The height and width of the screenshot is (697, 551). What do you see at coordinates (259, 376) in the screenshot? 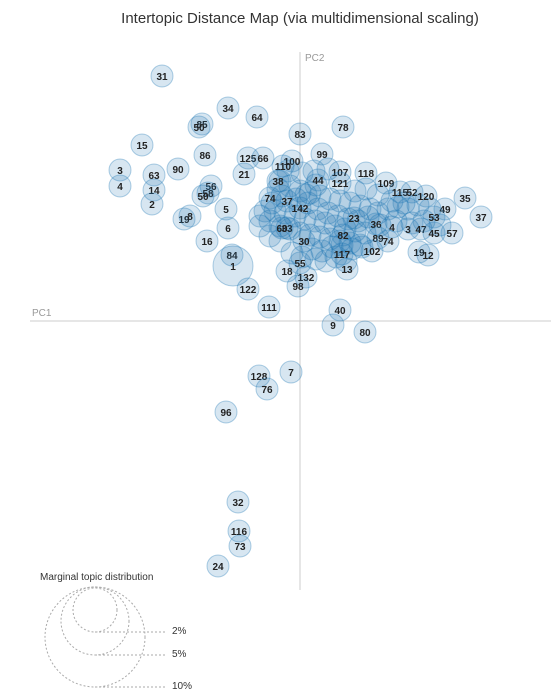
I see `topic-128: 128` at bounding box center [259, 376].